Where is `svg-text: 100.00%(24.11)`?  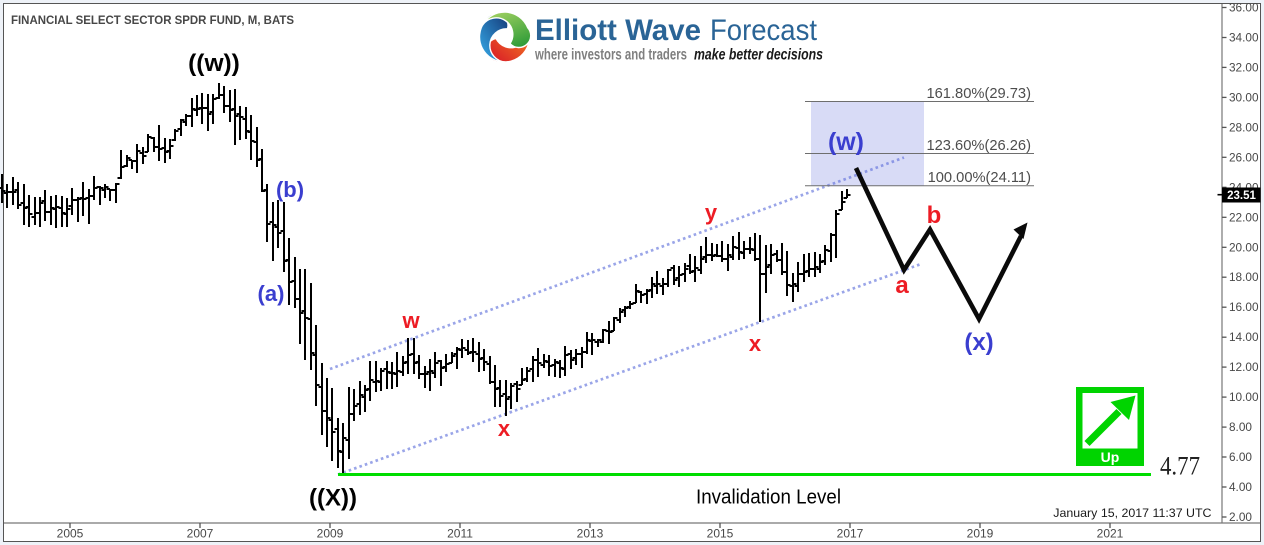
svg-text: 100.00%(24.11) is located at coordinates (979, 178).